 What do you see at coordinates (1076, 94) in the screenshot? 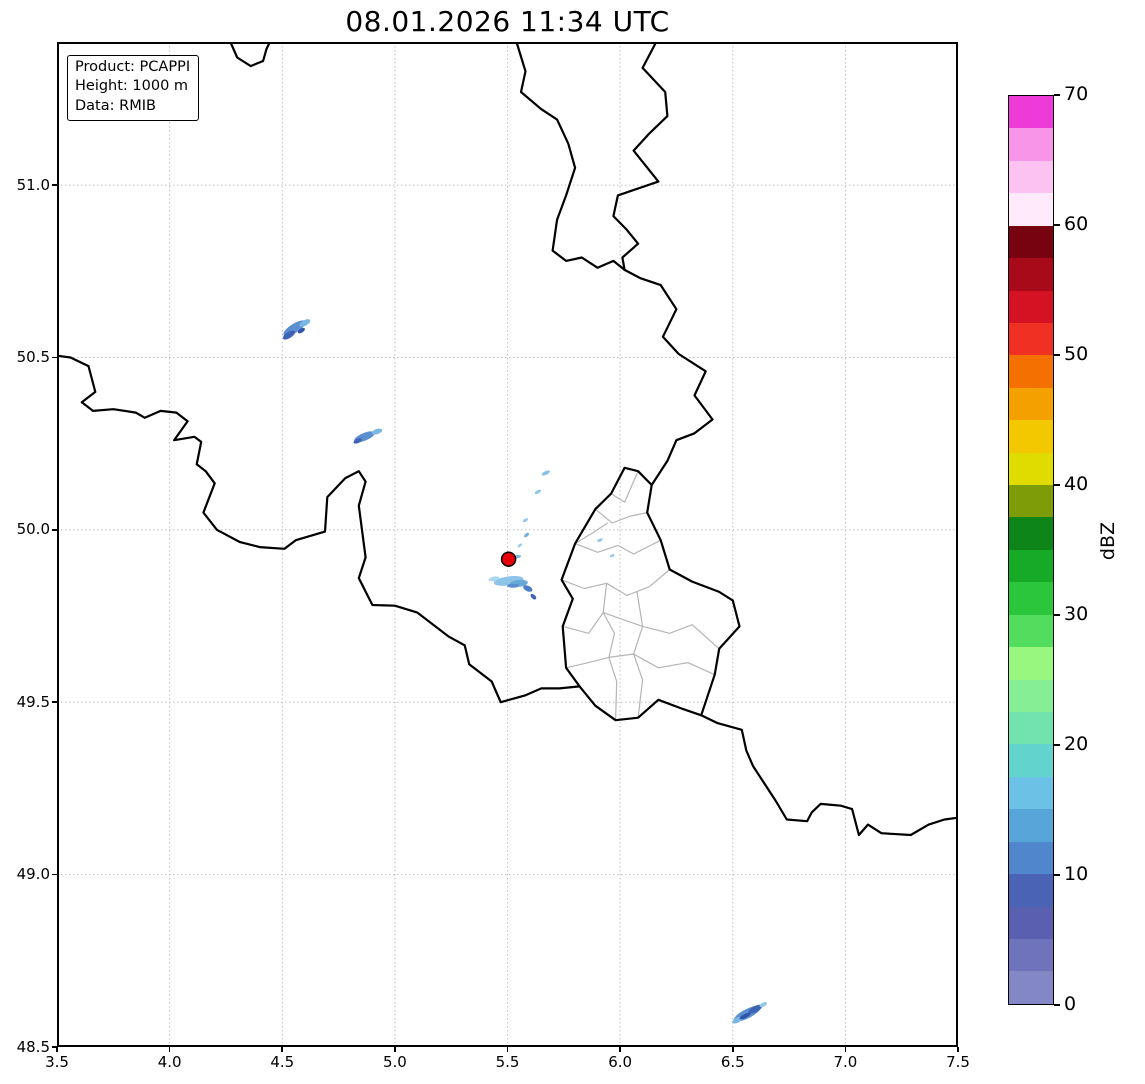
I see `colorbar-tick-label: 70` at bounding box center [1076, 94].